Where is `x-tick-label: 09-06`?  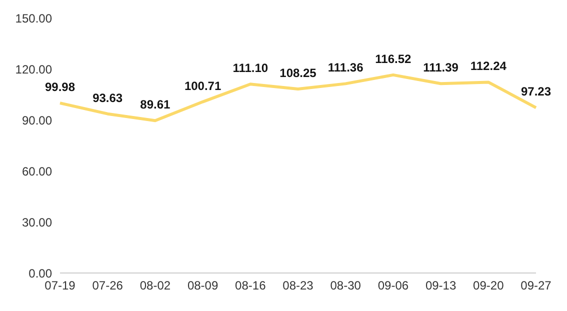
x-tick-label: 09-06 is located at coordinates (393, 285).